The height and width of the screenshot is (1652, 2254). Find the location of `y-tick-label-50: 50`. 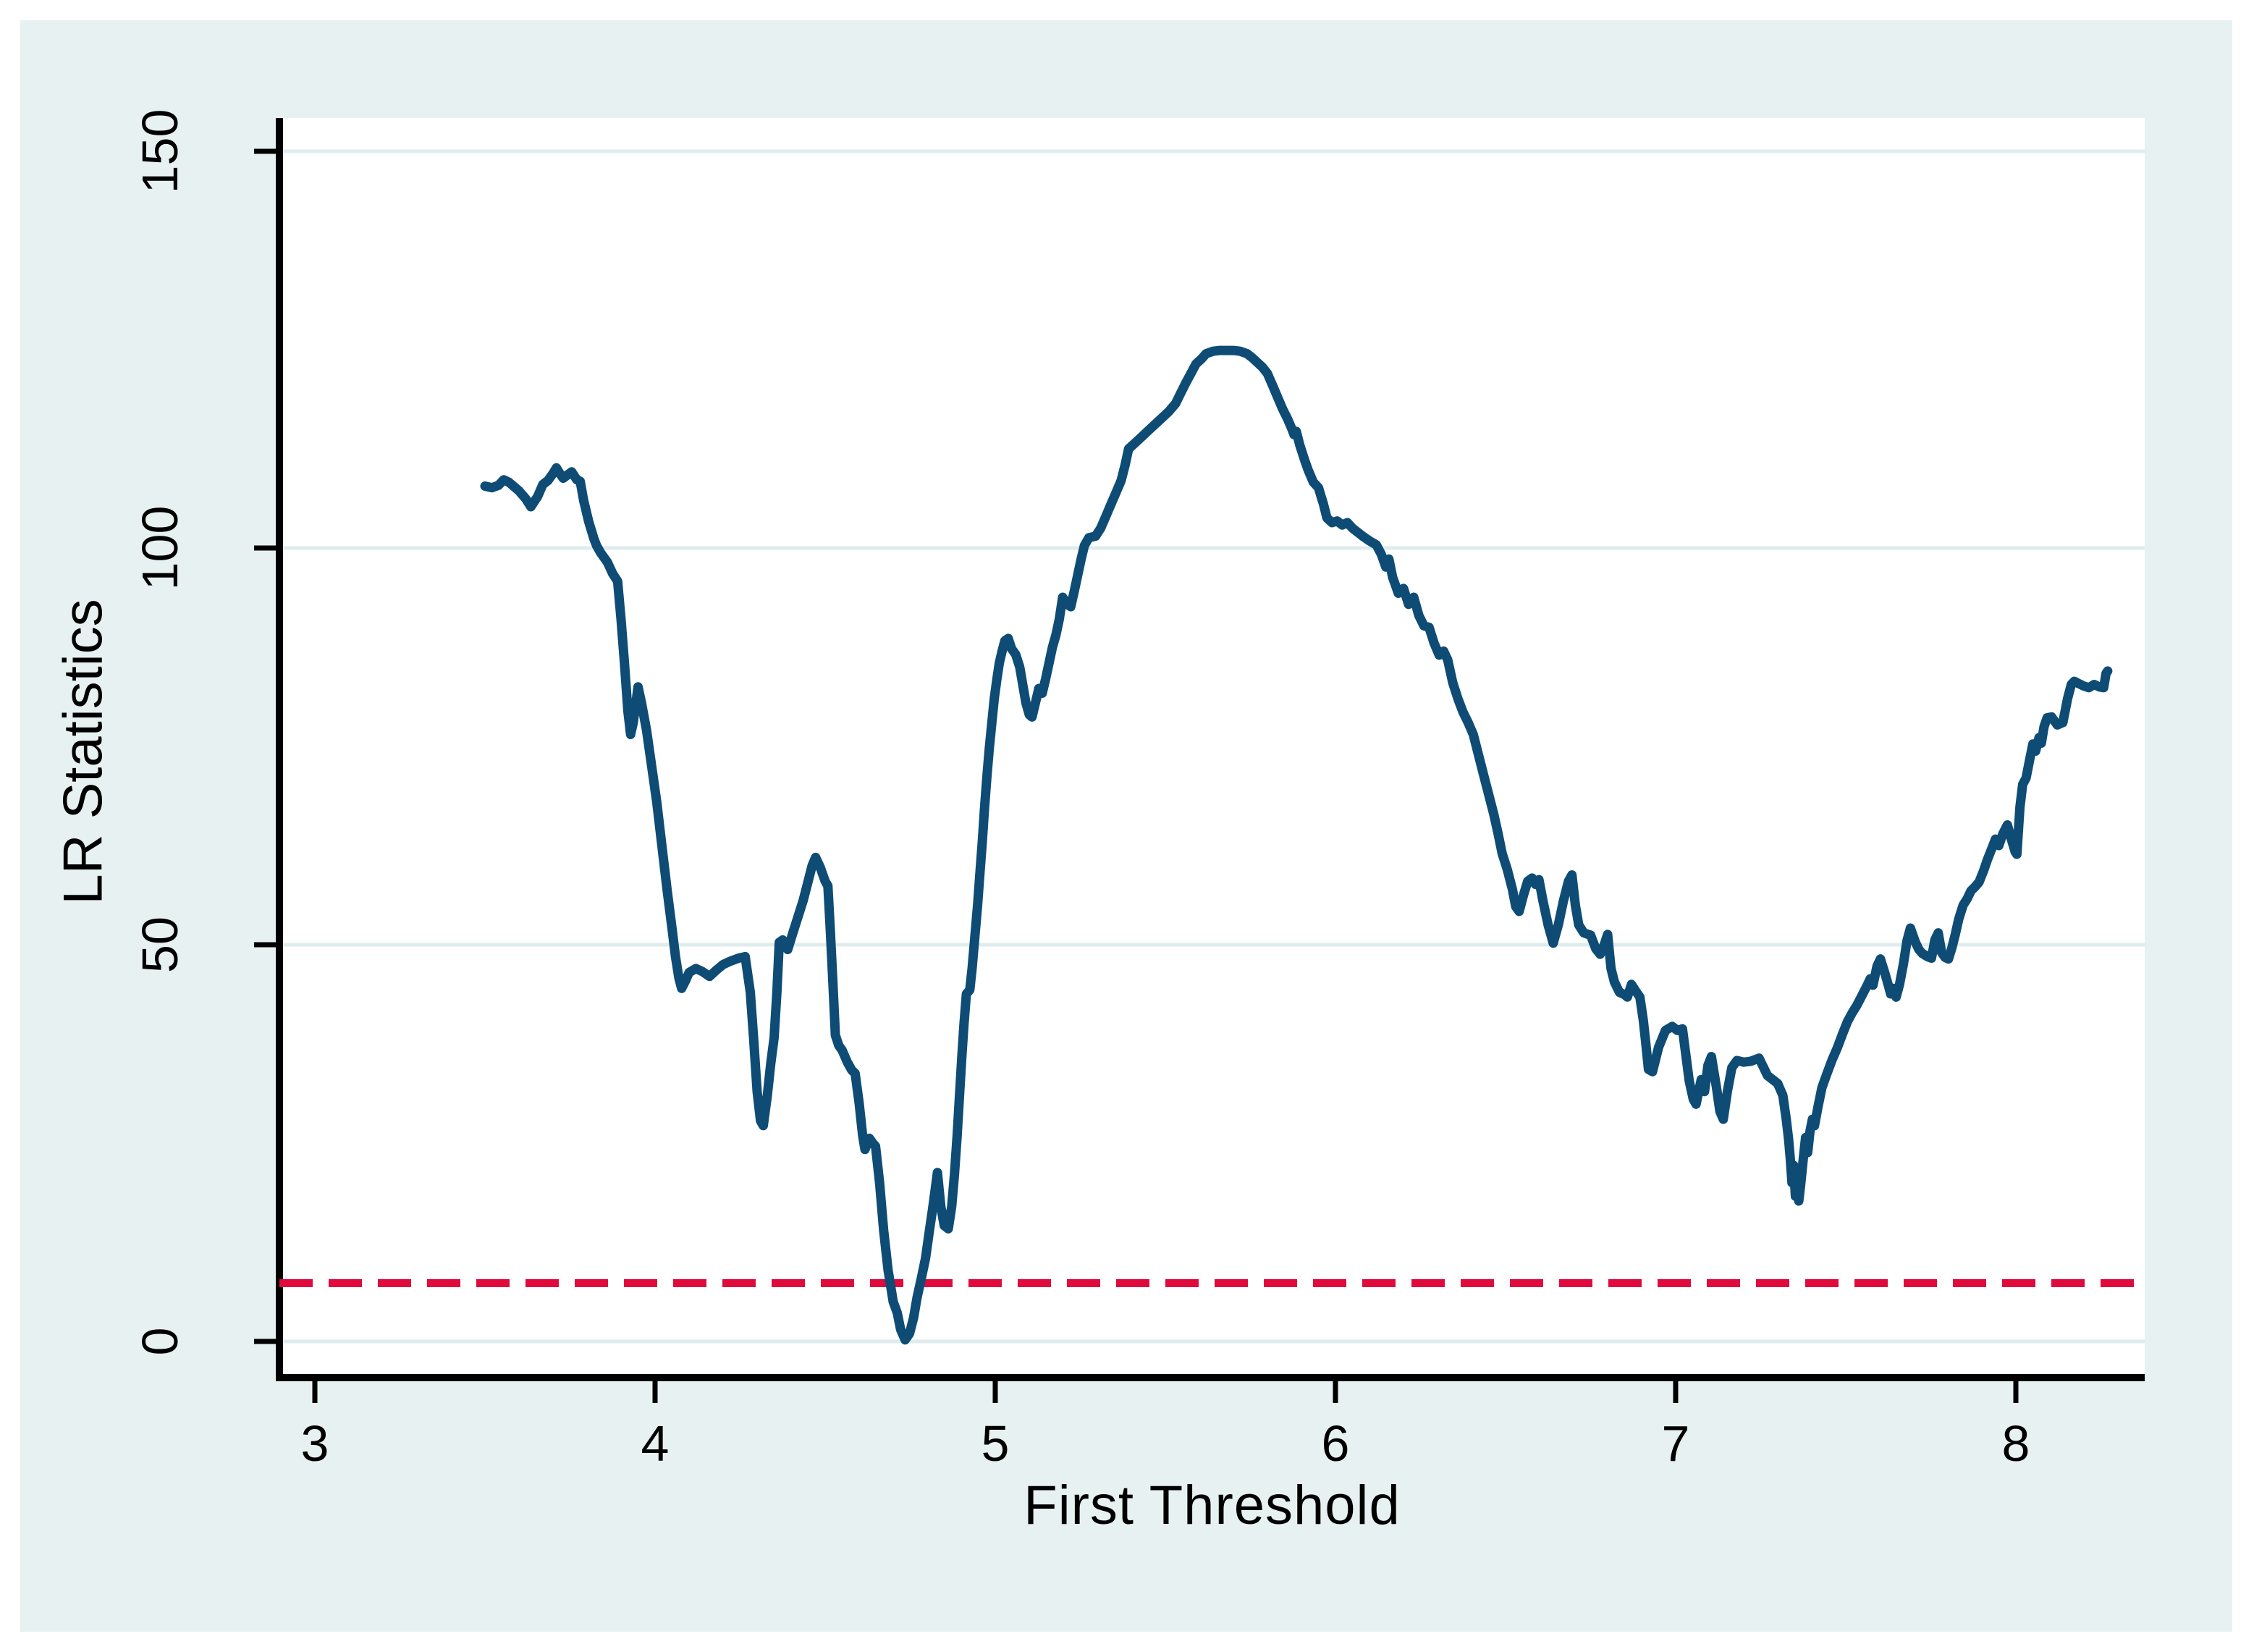

y-tick-label-50: 50 is located at coordinates (160, 945).